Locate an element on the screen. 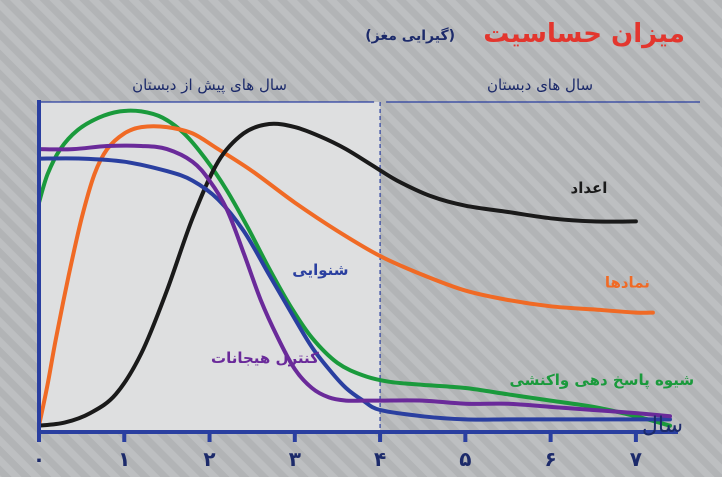  chart-title: میزان حساسیت is located at coordinates (584, 34).